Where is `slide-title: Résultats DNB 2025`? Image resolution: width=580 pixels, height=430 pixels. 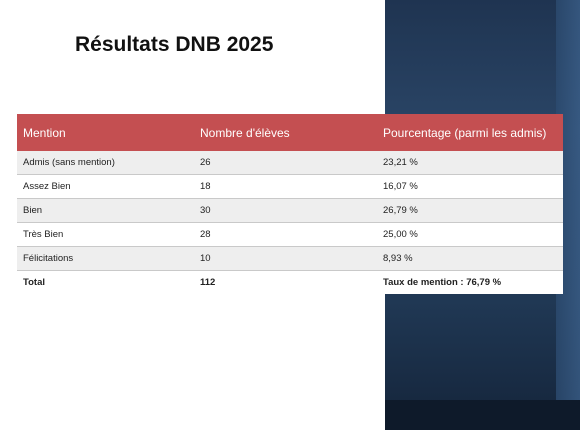
slide-title: Résultats DNB 2025 is located at coordinates (174, 44).